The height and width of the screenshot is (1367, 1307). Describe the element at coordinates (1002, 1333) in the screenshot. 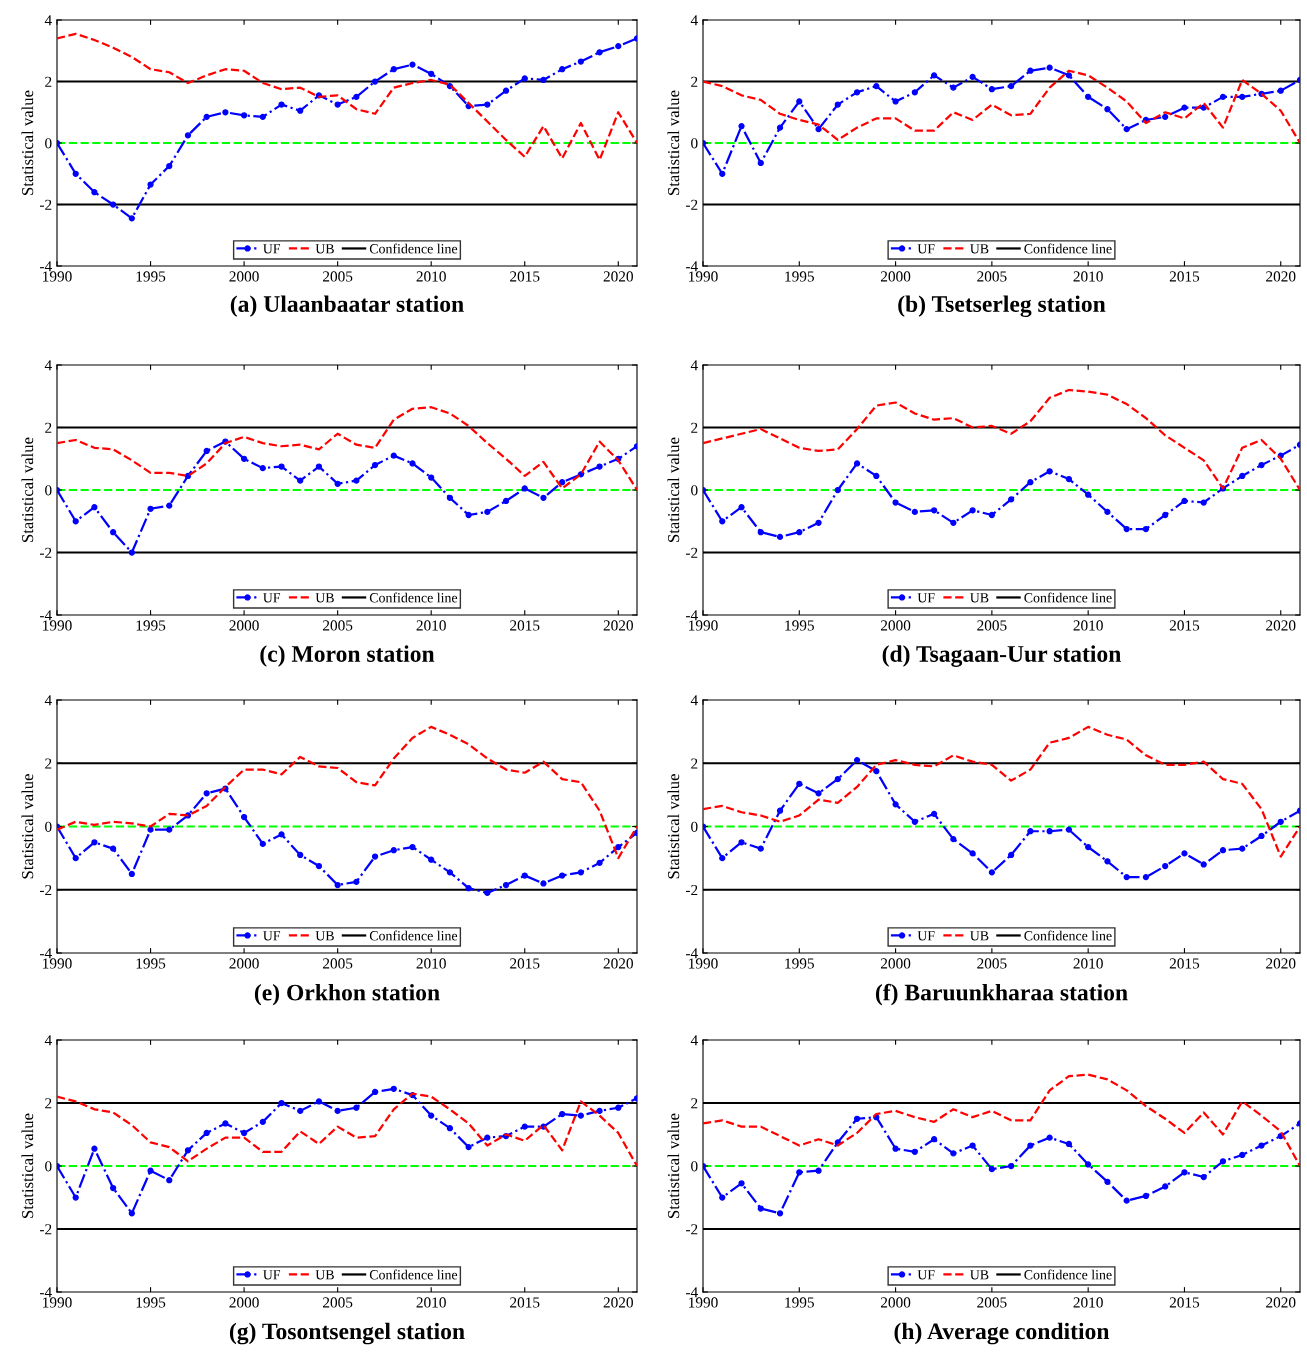

I see `text: (h) Average condition` at that location.